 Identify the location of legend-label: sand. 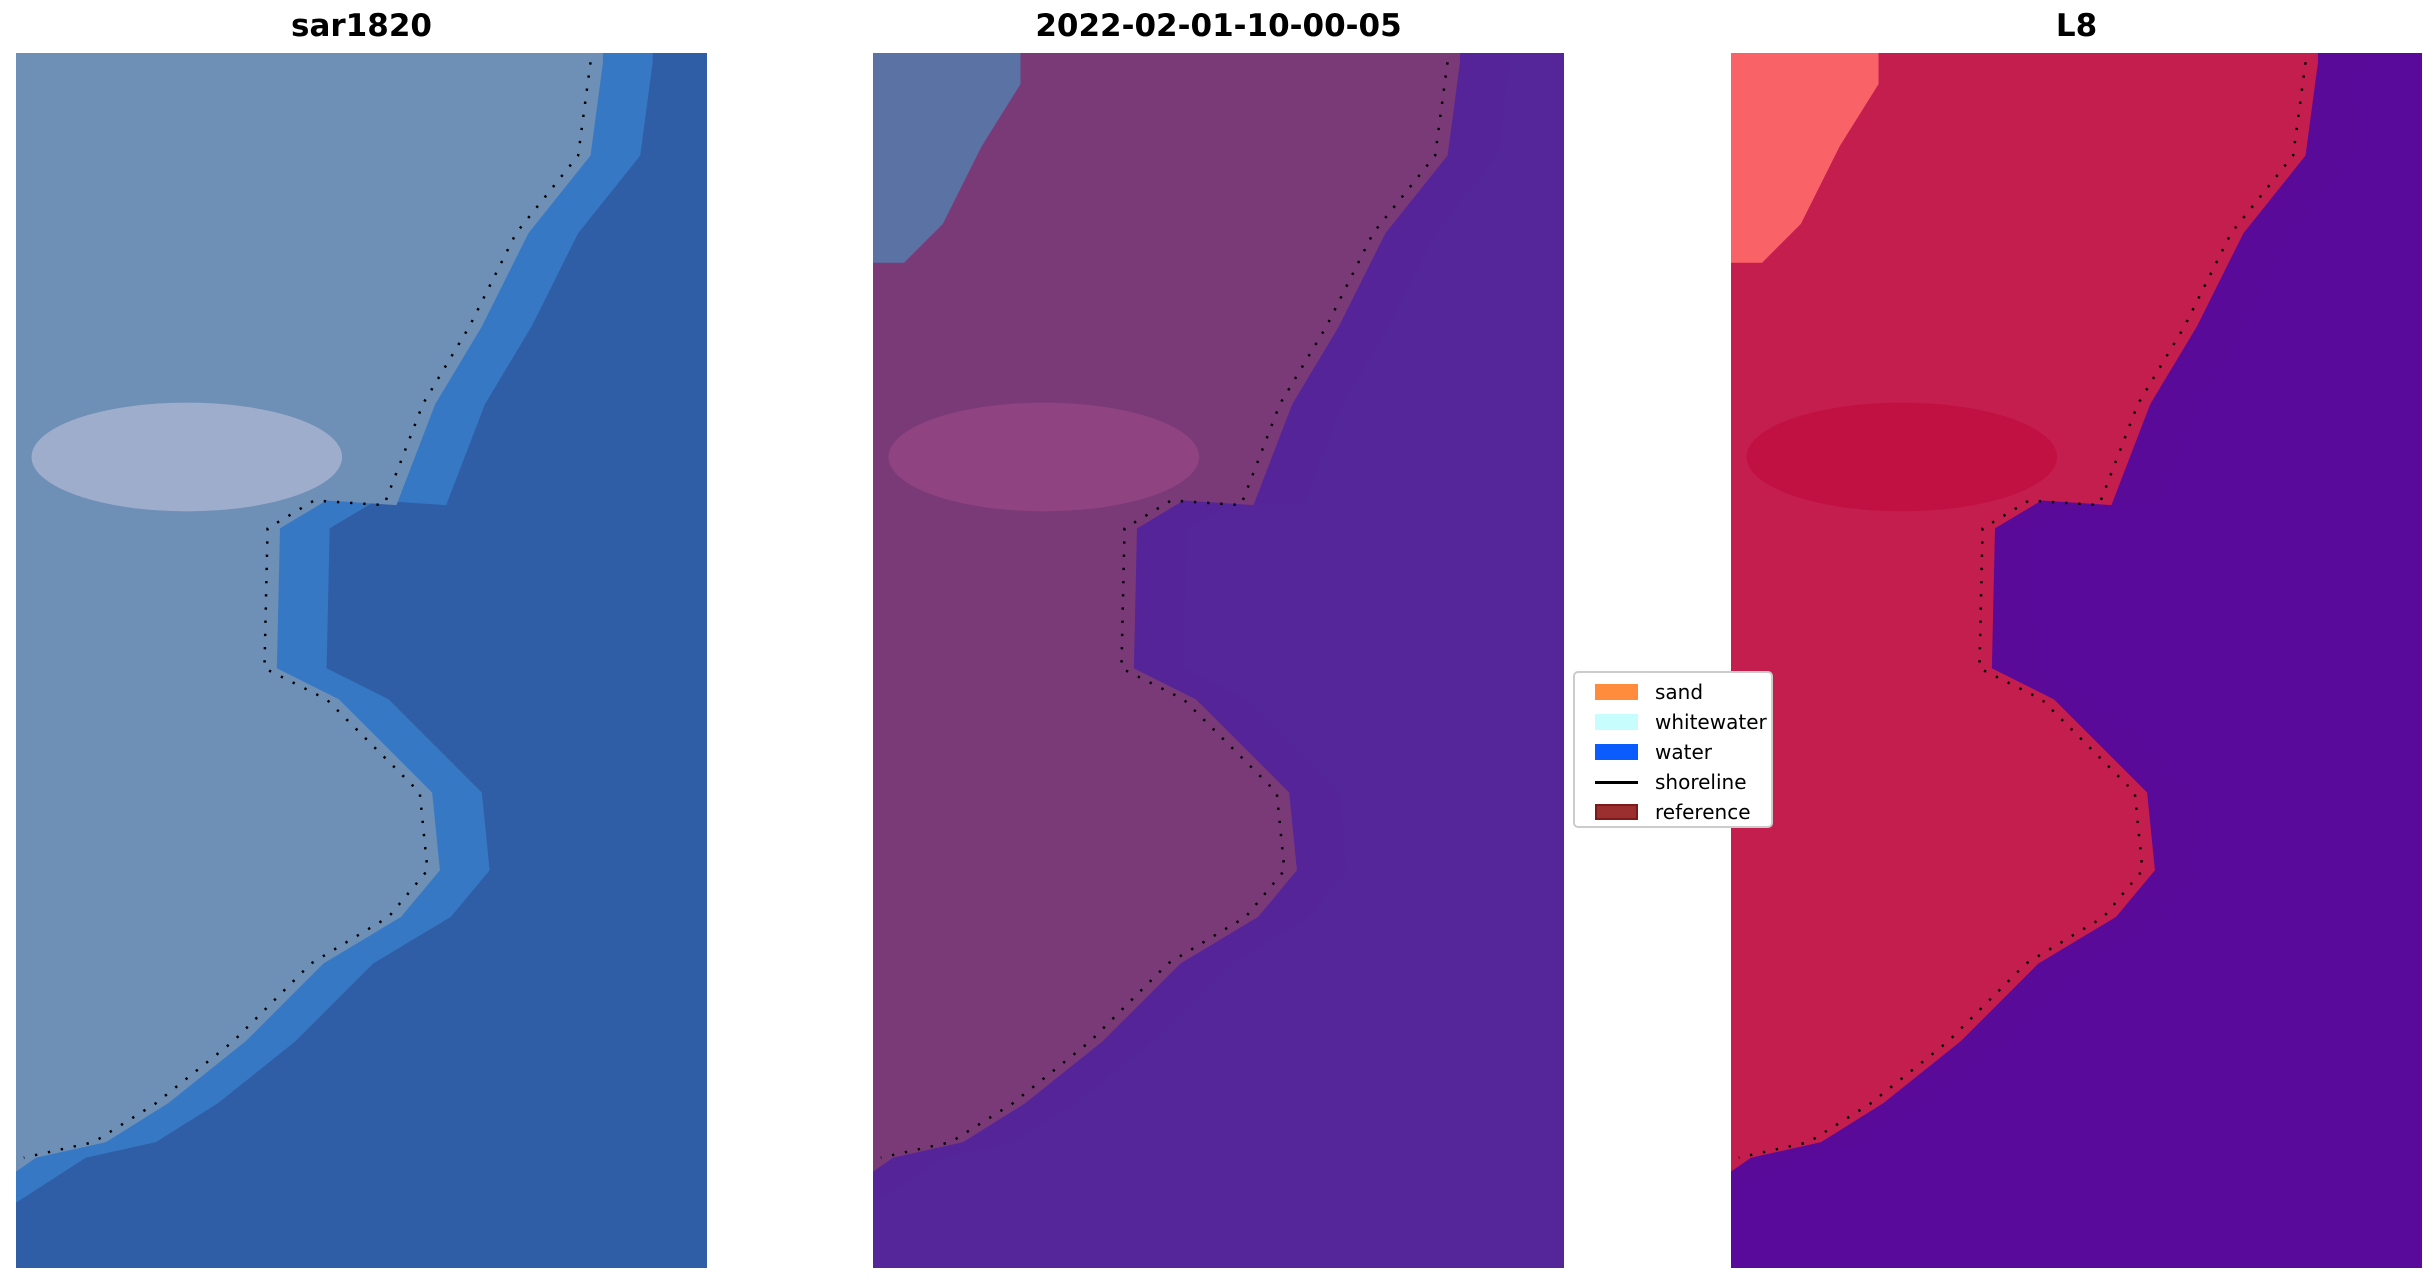
(1679, 692).